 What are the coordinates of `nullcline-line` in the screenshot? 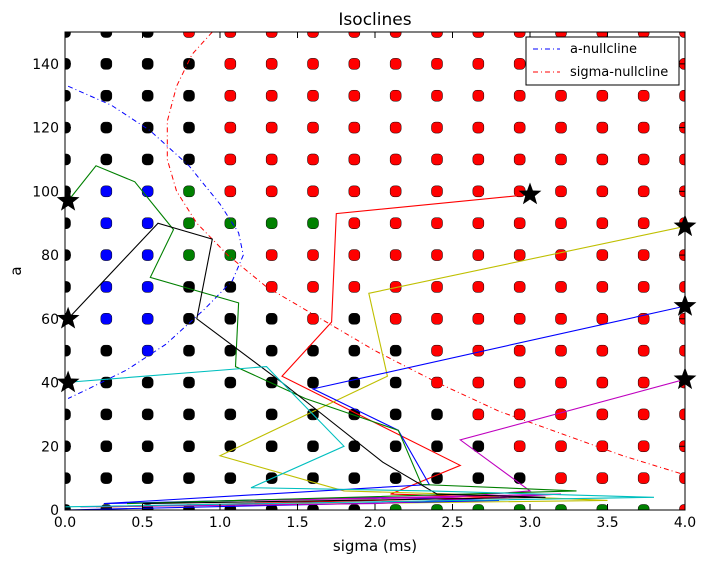 It's located at (155, 242).